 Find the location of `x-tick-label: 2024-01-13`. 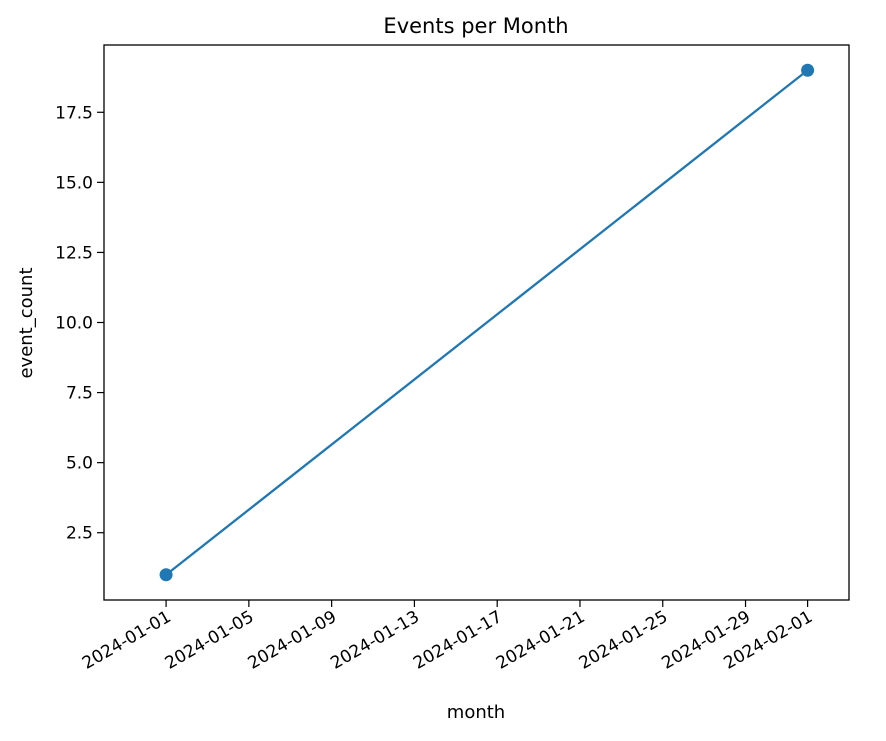

x-tick-label: 2024-01-13 is located at coordinates (375, 640).